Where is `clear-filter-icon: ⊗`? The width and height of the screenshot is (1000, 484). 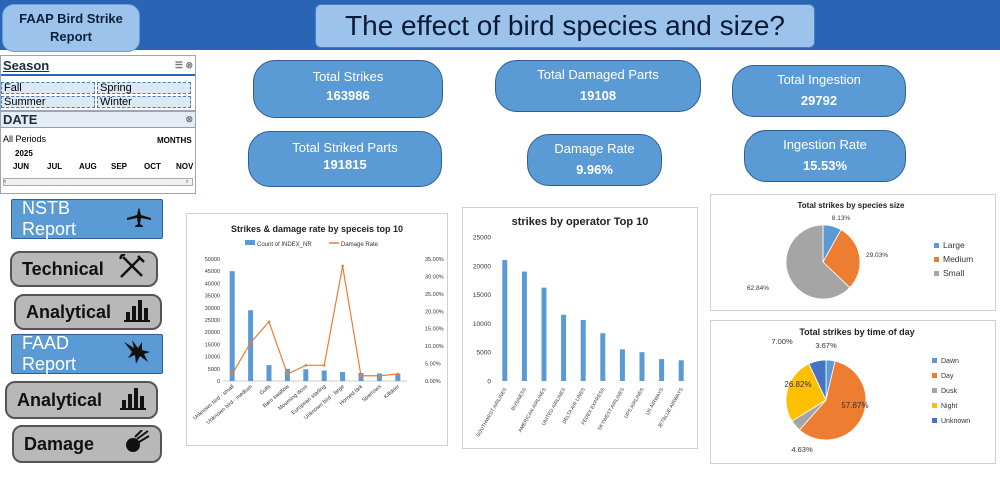 clear-filter-icon: ⊗ is located at coordinates (189, 119).